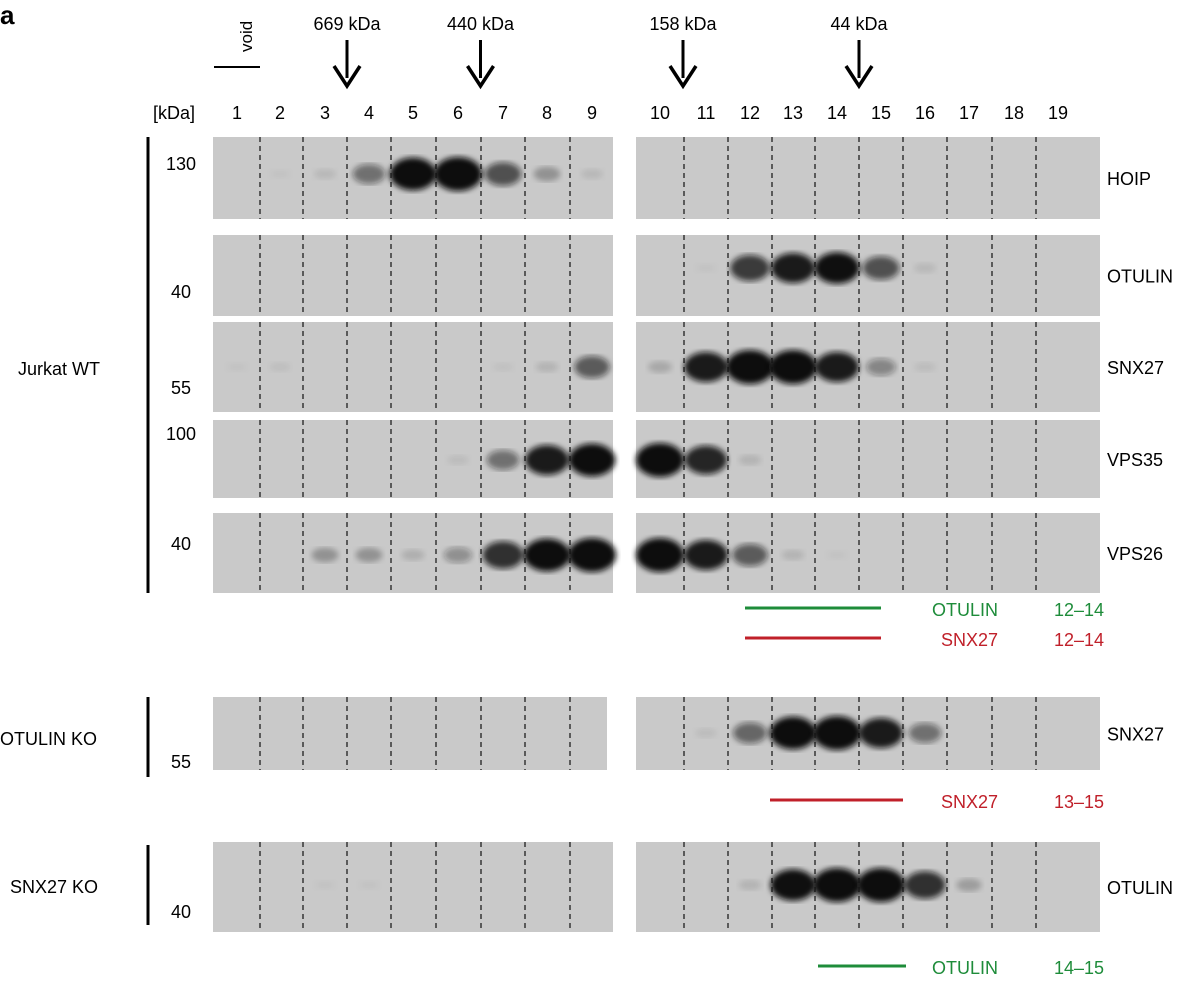  I want to click on blot-vps35: 100 VPS35, so click(664, 459).